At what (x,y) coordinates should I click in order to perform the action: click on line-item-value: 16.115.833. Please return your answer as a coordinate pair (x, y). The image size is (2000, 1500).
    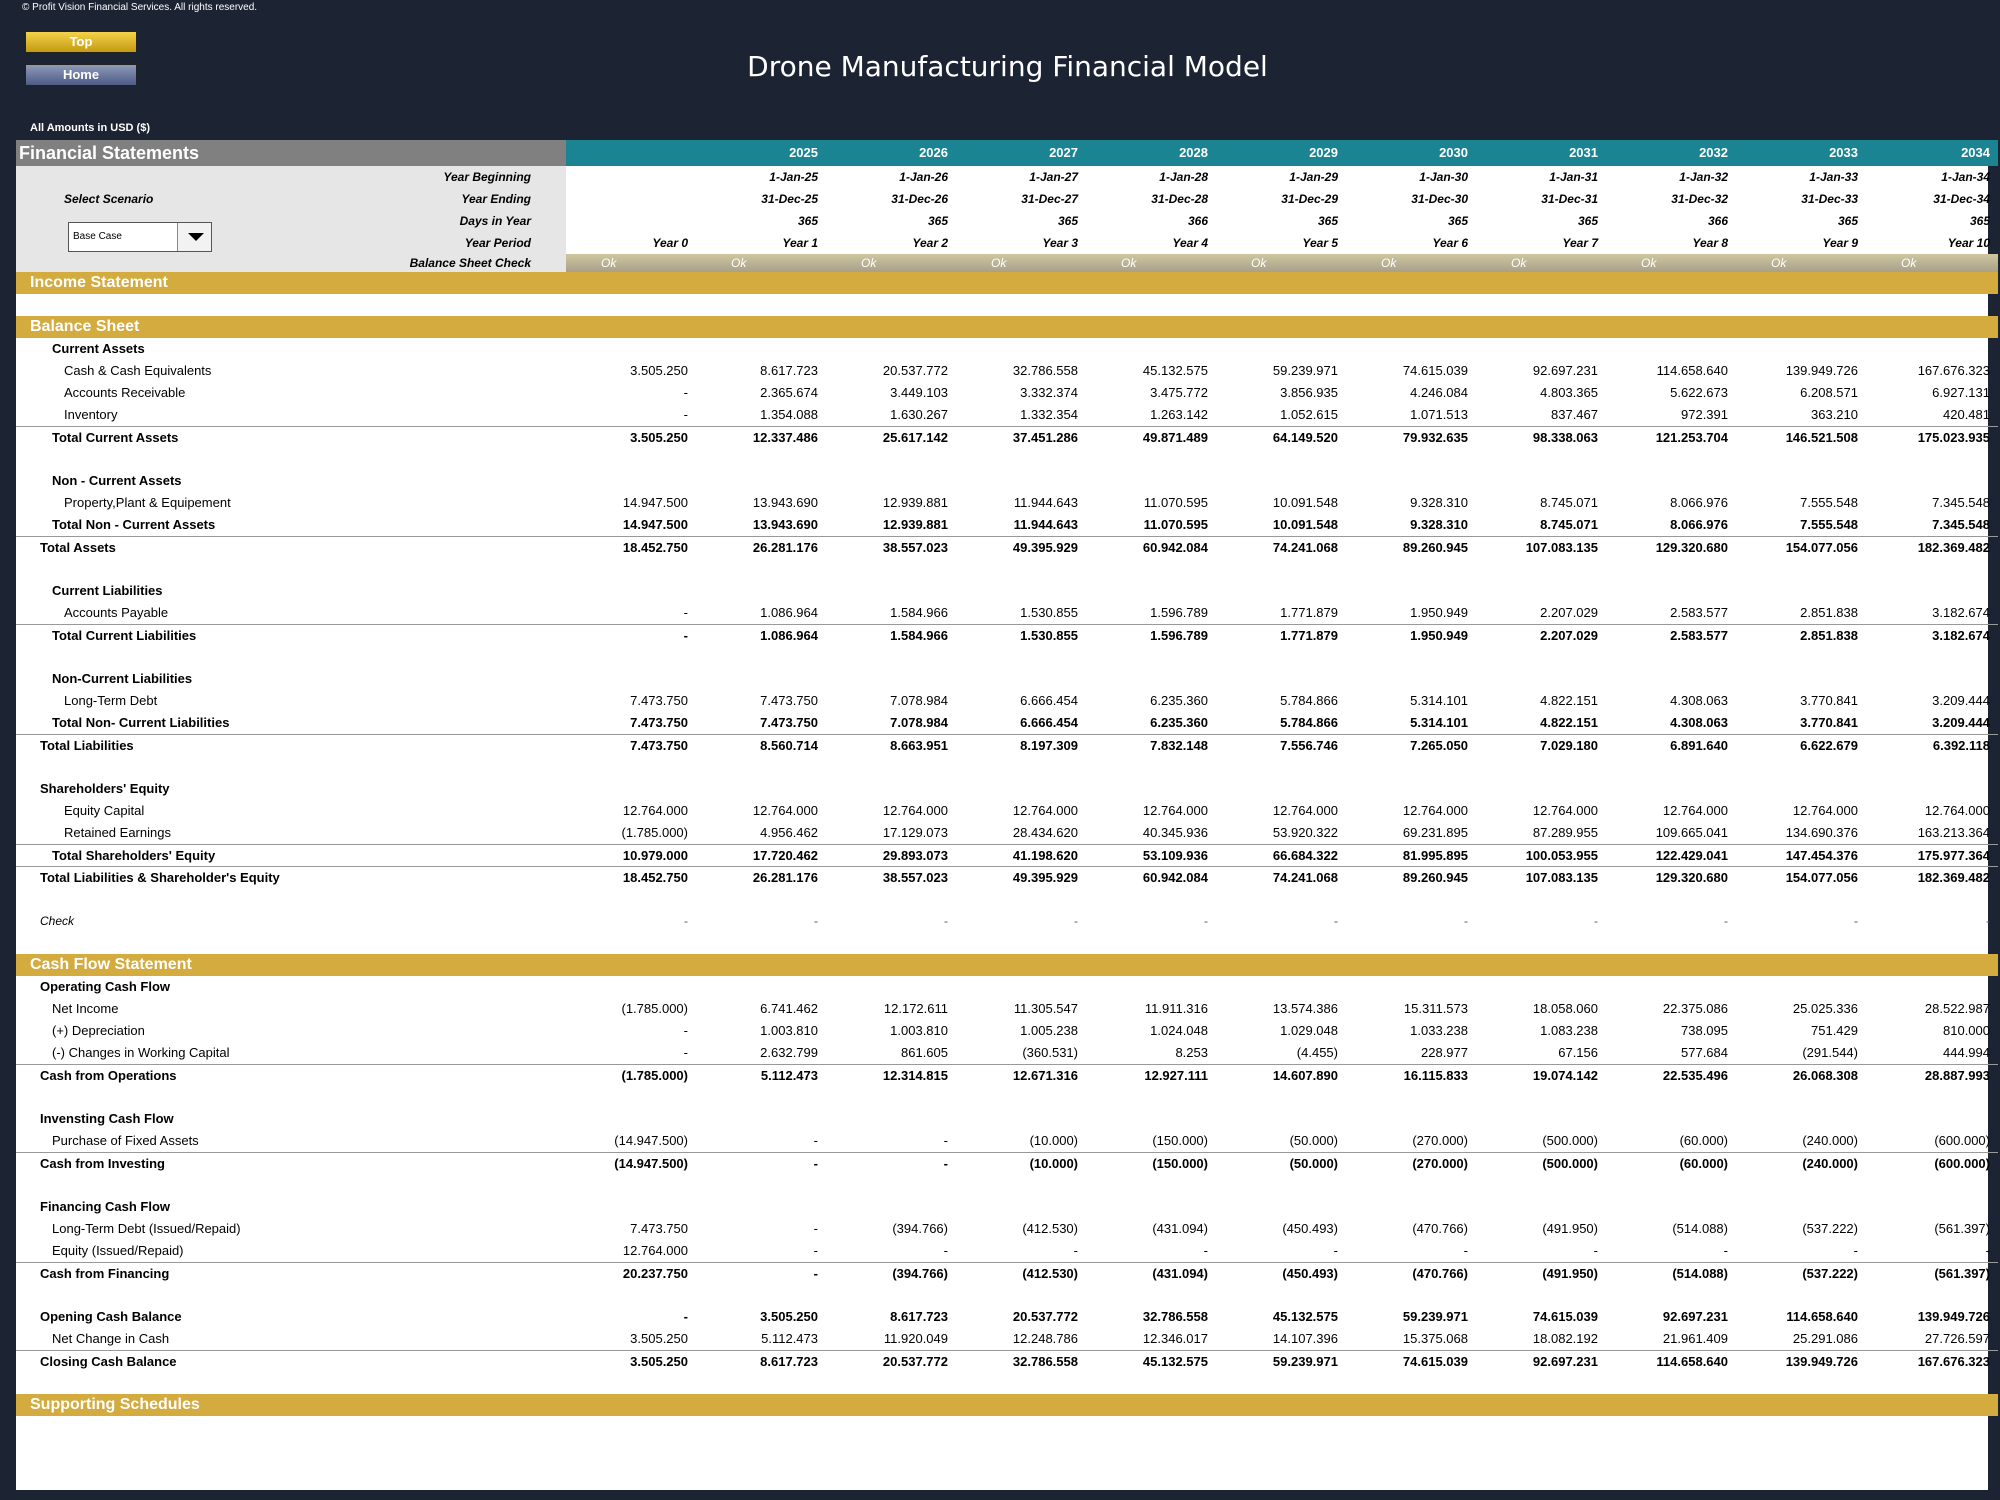
    Looking at the image, I should click on (1411, 1075).